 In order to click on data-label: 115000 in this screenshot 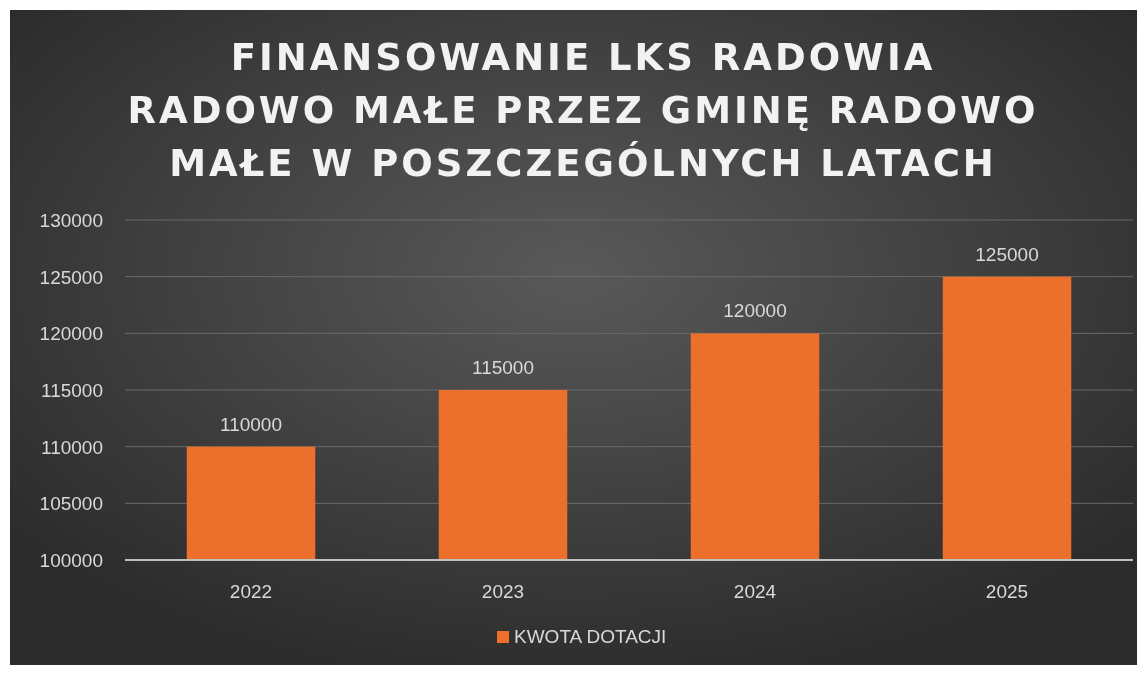, I will do `click(503, 367)`.